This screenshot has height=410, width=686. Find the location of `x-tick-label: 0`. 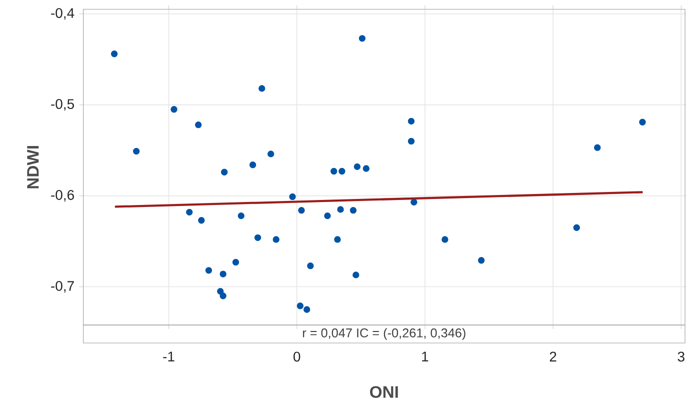

x-tick-label: 0 is located at coordinates (297, 357).